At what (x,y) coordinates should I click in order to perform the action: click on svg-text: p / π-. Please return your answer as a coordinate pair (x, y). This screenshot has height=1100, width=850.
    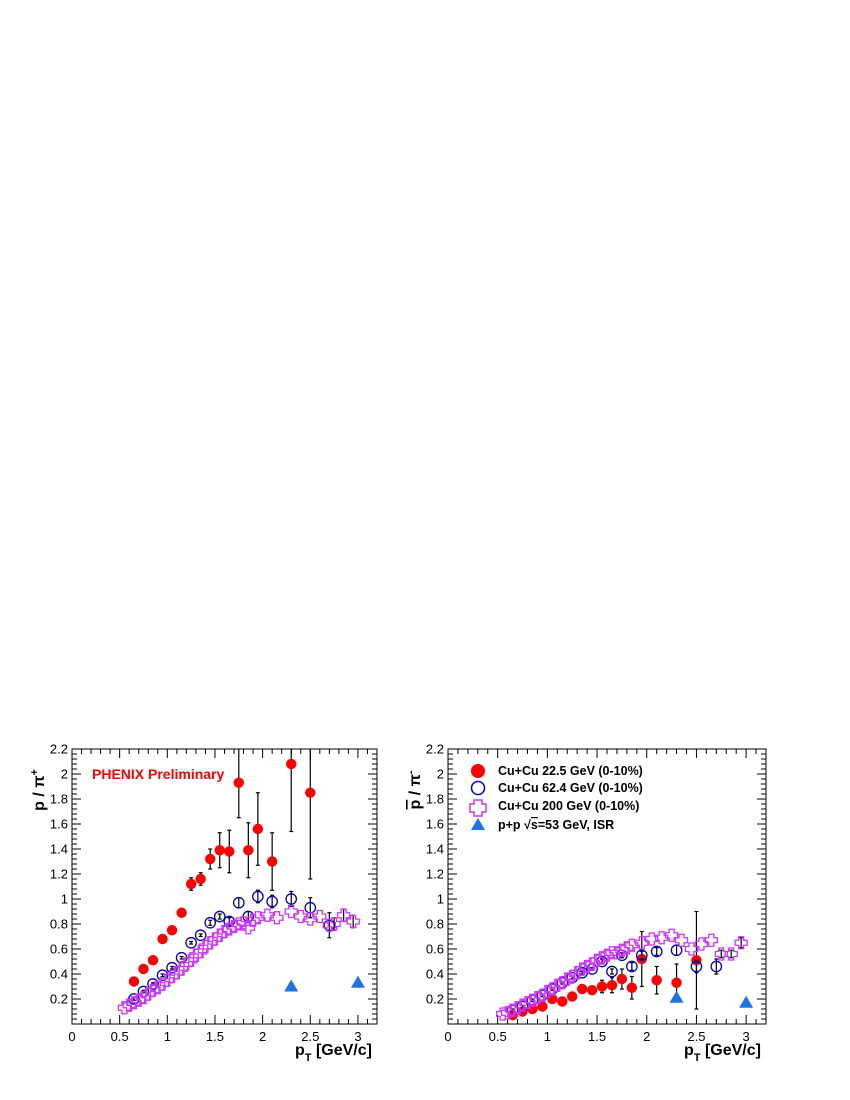
    Looking at the image, I should click on (414, 789).